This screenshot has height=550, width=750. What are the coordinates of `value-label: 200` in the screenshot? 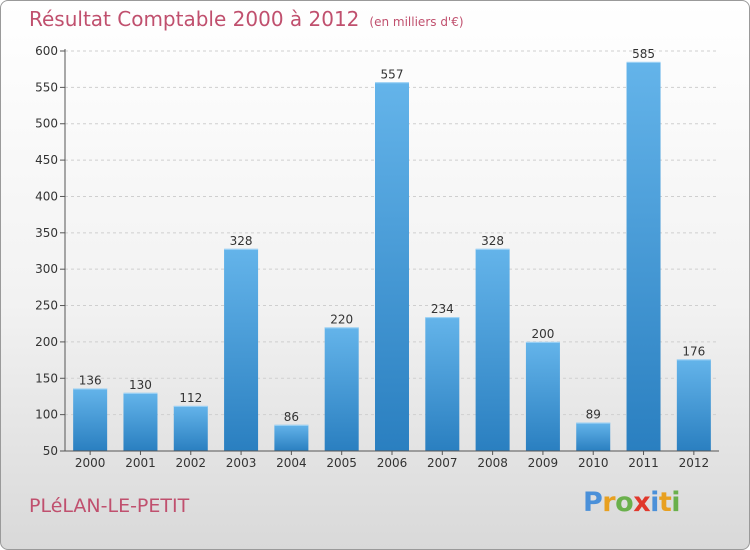 It's located at (542, 334).